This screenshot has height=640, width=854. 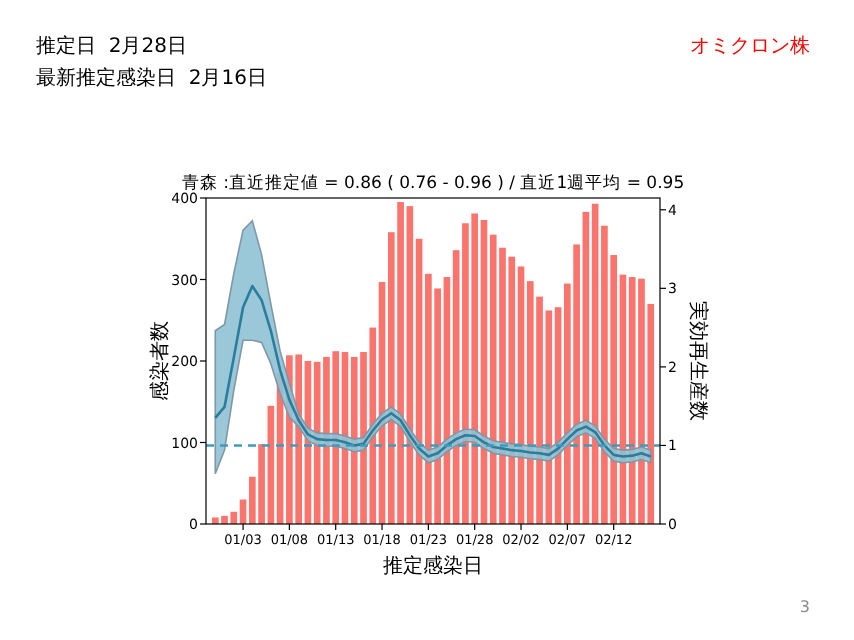 I want to click on y-axis-title: 感染者数, so click(x=160, y=361).